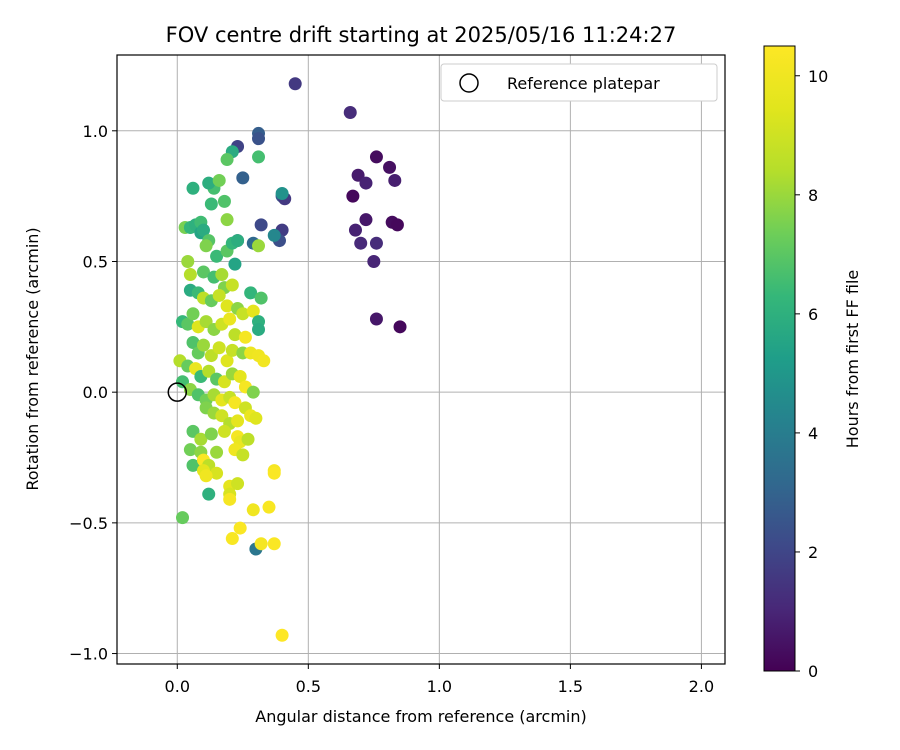 The width and height of the screenshot is (900, 750). What do you see at coordinates (813, 433) in the screenshot?
I see `colorbar-tick-label: 4` at bounding box center [813, 433].